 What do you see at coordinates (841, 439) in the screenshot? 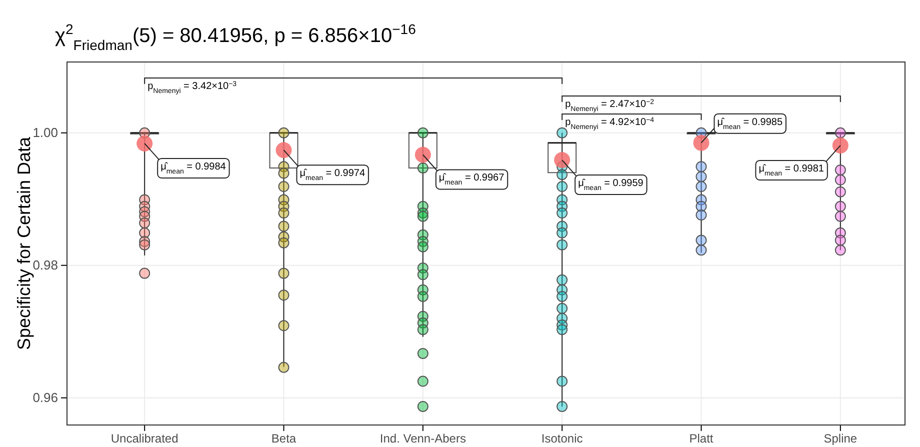
I see `x-tick-label: Spline` at bounding box center [841, 439].